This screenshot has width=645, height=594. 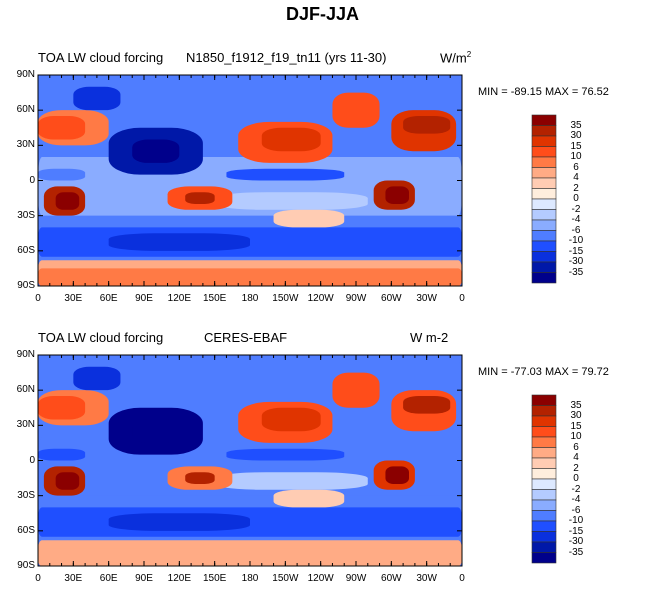 What do you see at coordinates (144, 578) in the screenshot?
I see `lon-label: 90E` at bounding box center [144, 578].